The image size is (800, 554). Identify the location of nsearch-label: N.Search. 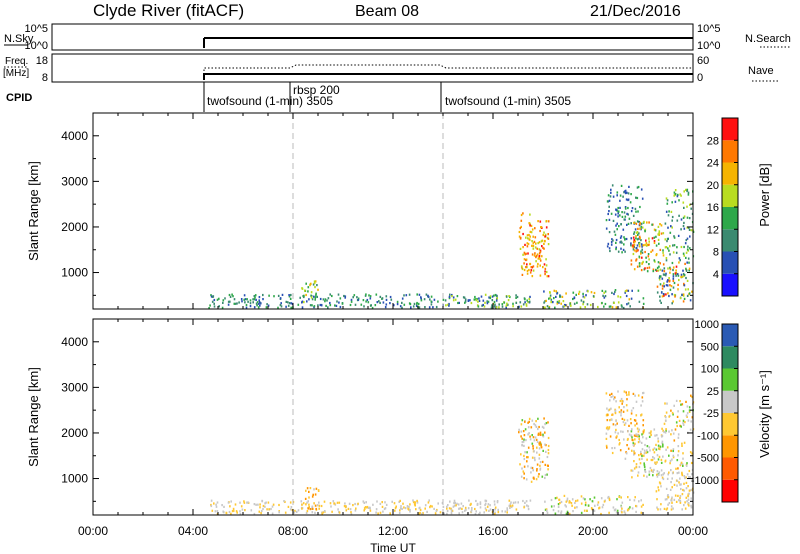
(768, 39).